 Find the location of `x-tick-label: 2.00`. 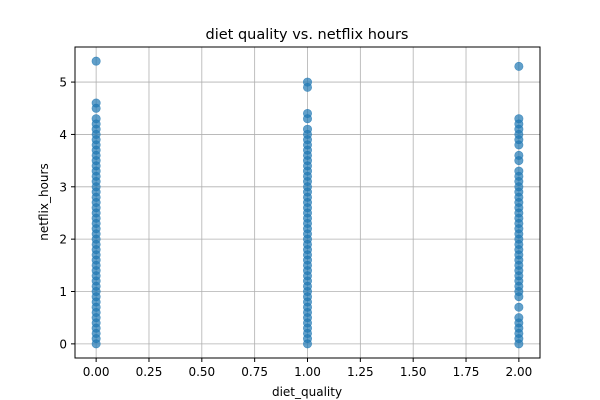

x-tick-label: 2.00 is located at coordinates (519, 372).